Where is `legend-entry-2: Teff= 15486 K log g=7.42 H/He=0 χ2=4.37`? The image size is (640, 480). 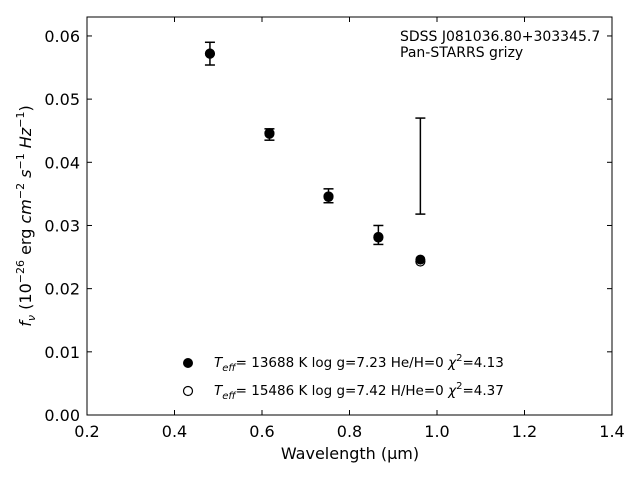
legend-entry-2: Teff= 15486 K log g=7.42 H/He=0 χ2=4.37 is located at coordinates (359, 391).